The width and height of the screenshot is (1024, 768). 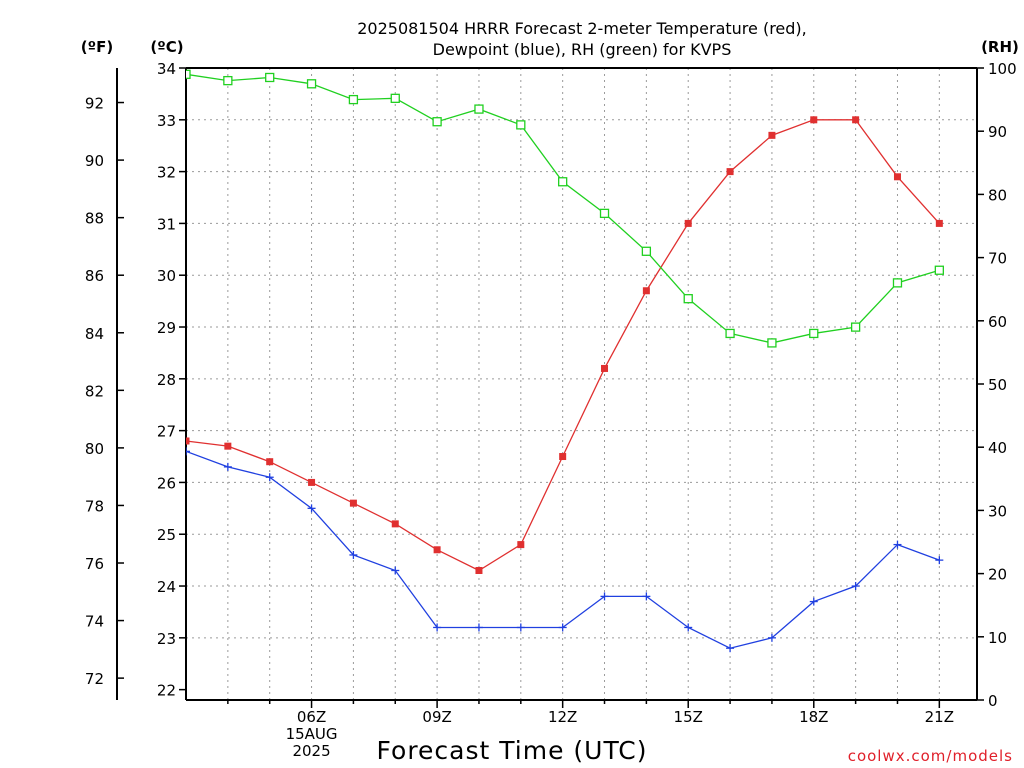 I want to click on chart-title-line-2: Dewpoint (blue), RH (green) for KVPS, so click(x=582, y=49).